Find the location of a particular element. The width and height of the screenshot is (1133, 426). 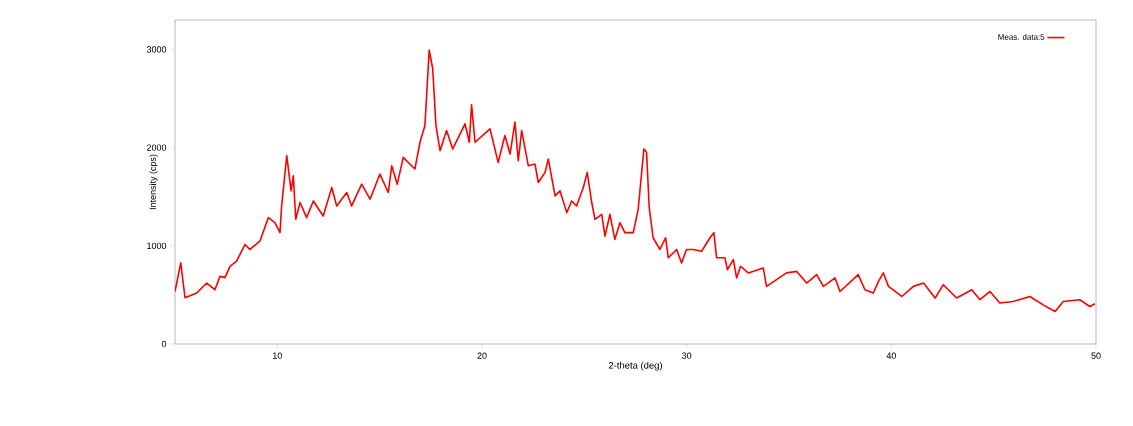

y-axis-title: Intensity (cps) is located at coordinates (153, 182).